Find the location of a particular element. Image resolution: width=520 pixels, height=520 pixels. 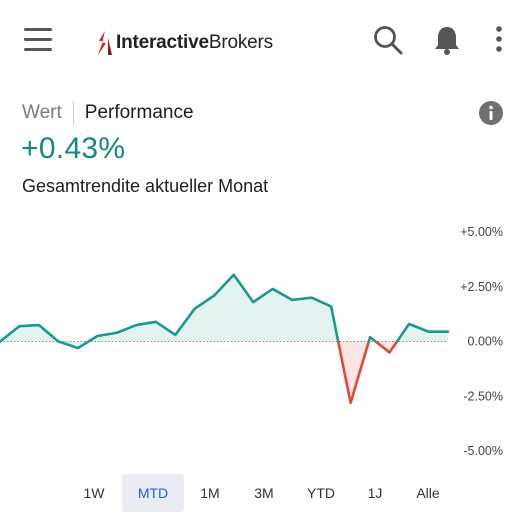

period-alle-button: Alle is located at coordinates (428, 493).